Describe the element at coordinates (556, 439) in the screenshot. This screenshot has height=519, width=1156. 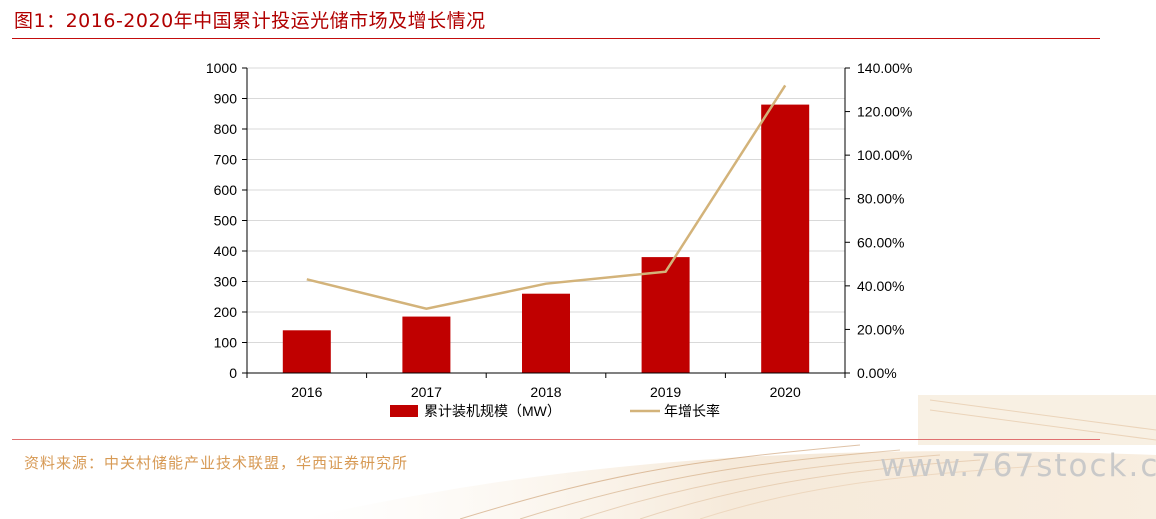
I see `footer-divider` at that location.